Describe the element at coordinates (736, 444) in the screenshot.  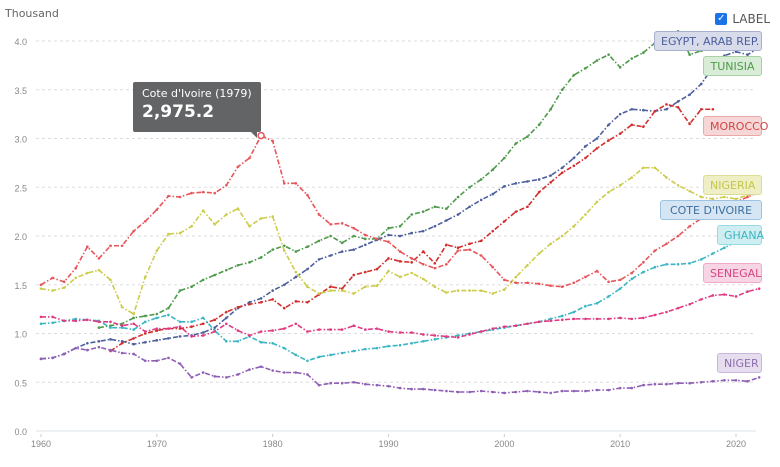
I see `x-tick-label: 2020` at that location.